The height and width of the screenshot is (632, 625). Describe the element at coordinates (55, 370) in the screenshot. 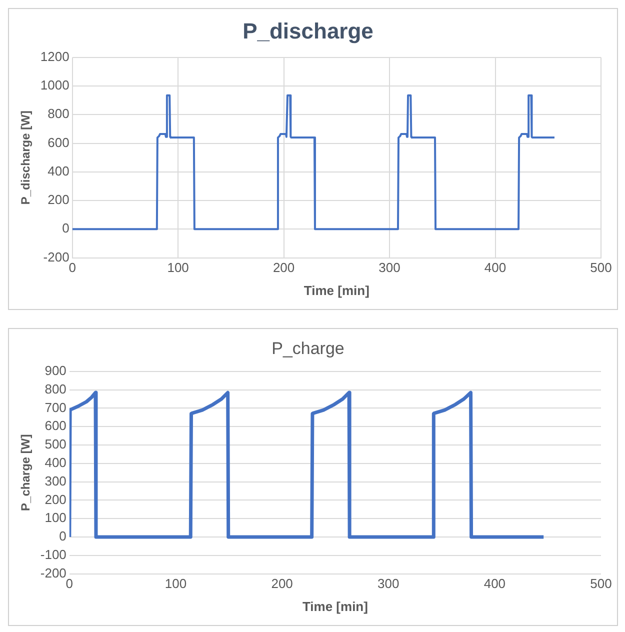

I see `y-tick-label: 900` at that location.